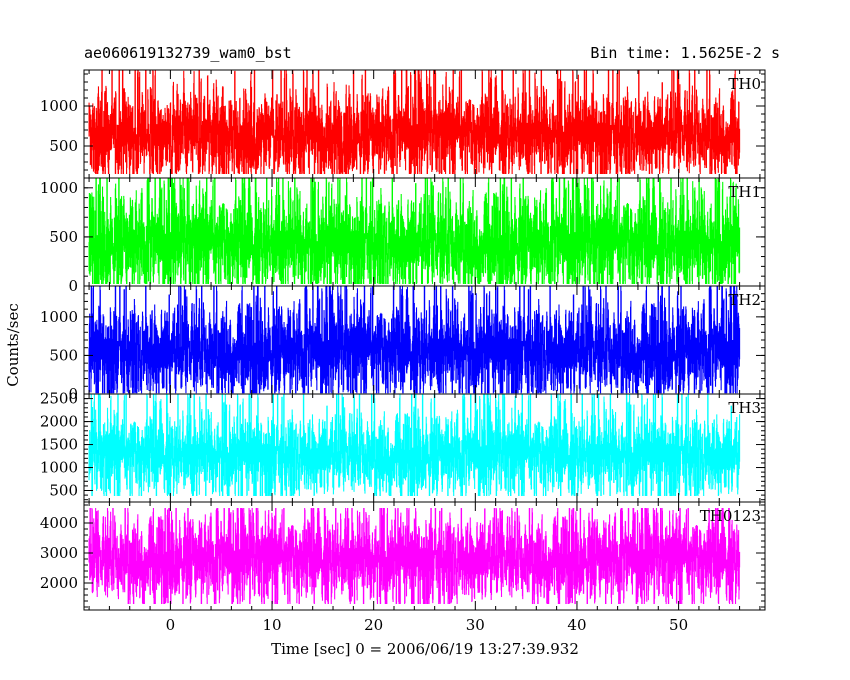 Image resolution: width=850 pixels, height=680 pixels. I want to click on x-tick-label: 30, so click(475, 625).